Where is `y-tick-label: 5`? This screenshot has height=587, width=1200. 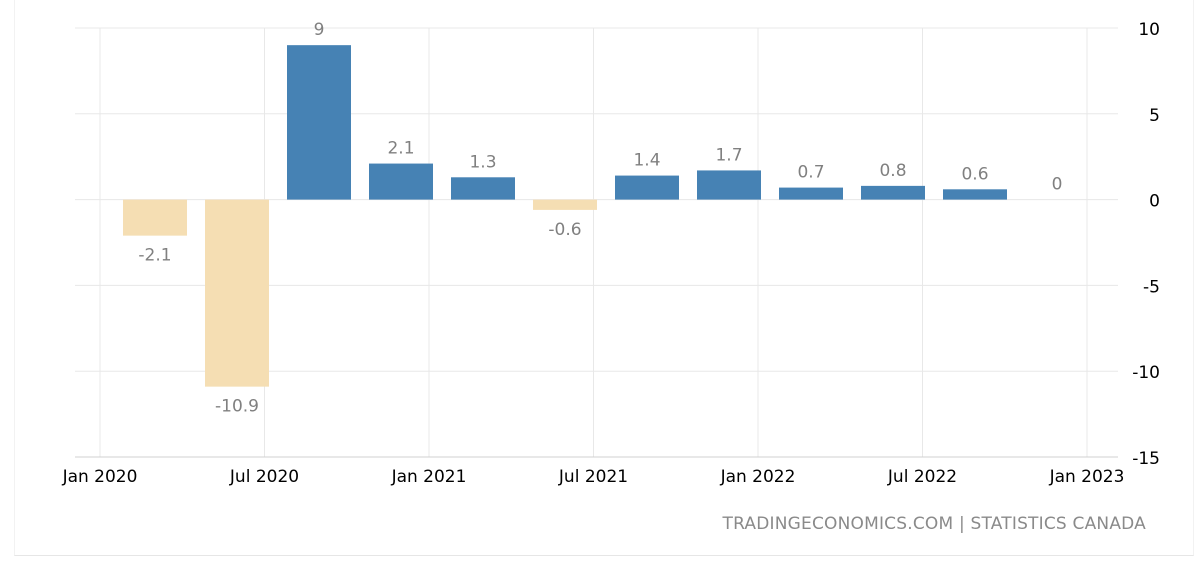 y-tick-label: 5 is located at coordinates (1154, 116).